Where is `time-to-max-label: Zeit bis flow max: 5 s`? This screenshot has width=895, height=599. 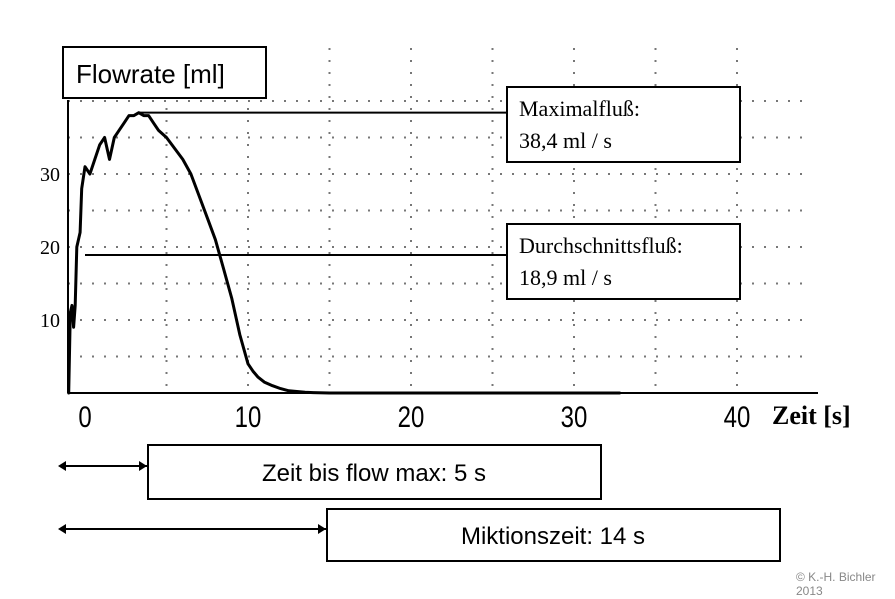
time-to-max-label: Zeit bis flow max: 5 s is located at coordinates (374, 473).